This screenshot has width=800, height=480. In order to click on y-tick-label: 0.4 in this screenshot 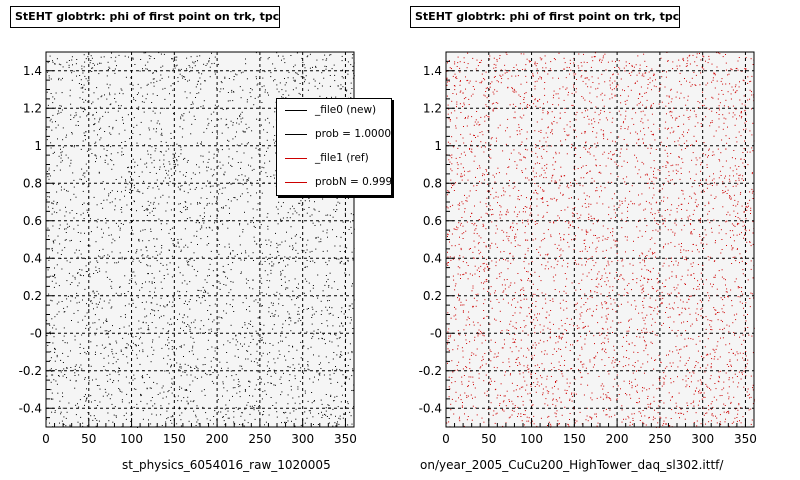, I will do `click(32, 258)`.